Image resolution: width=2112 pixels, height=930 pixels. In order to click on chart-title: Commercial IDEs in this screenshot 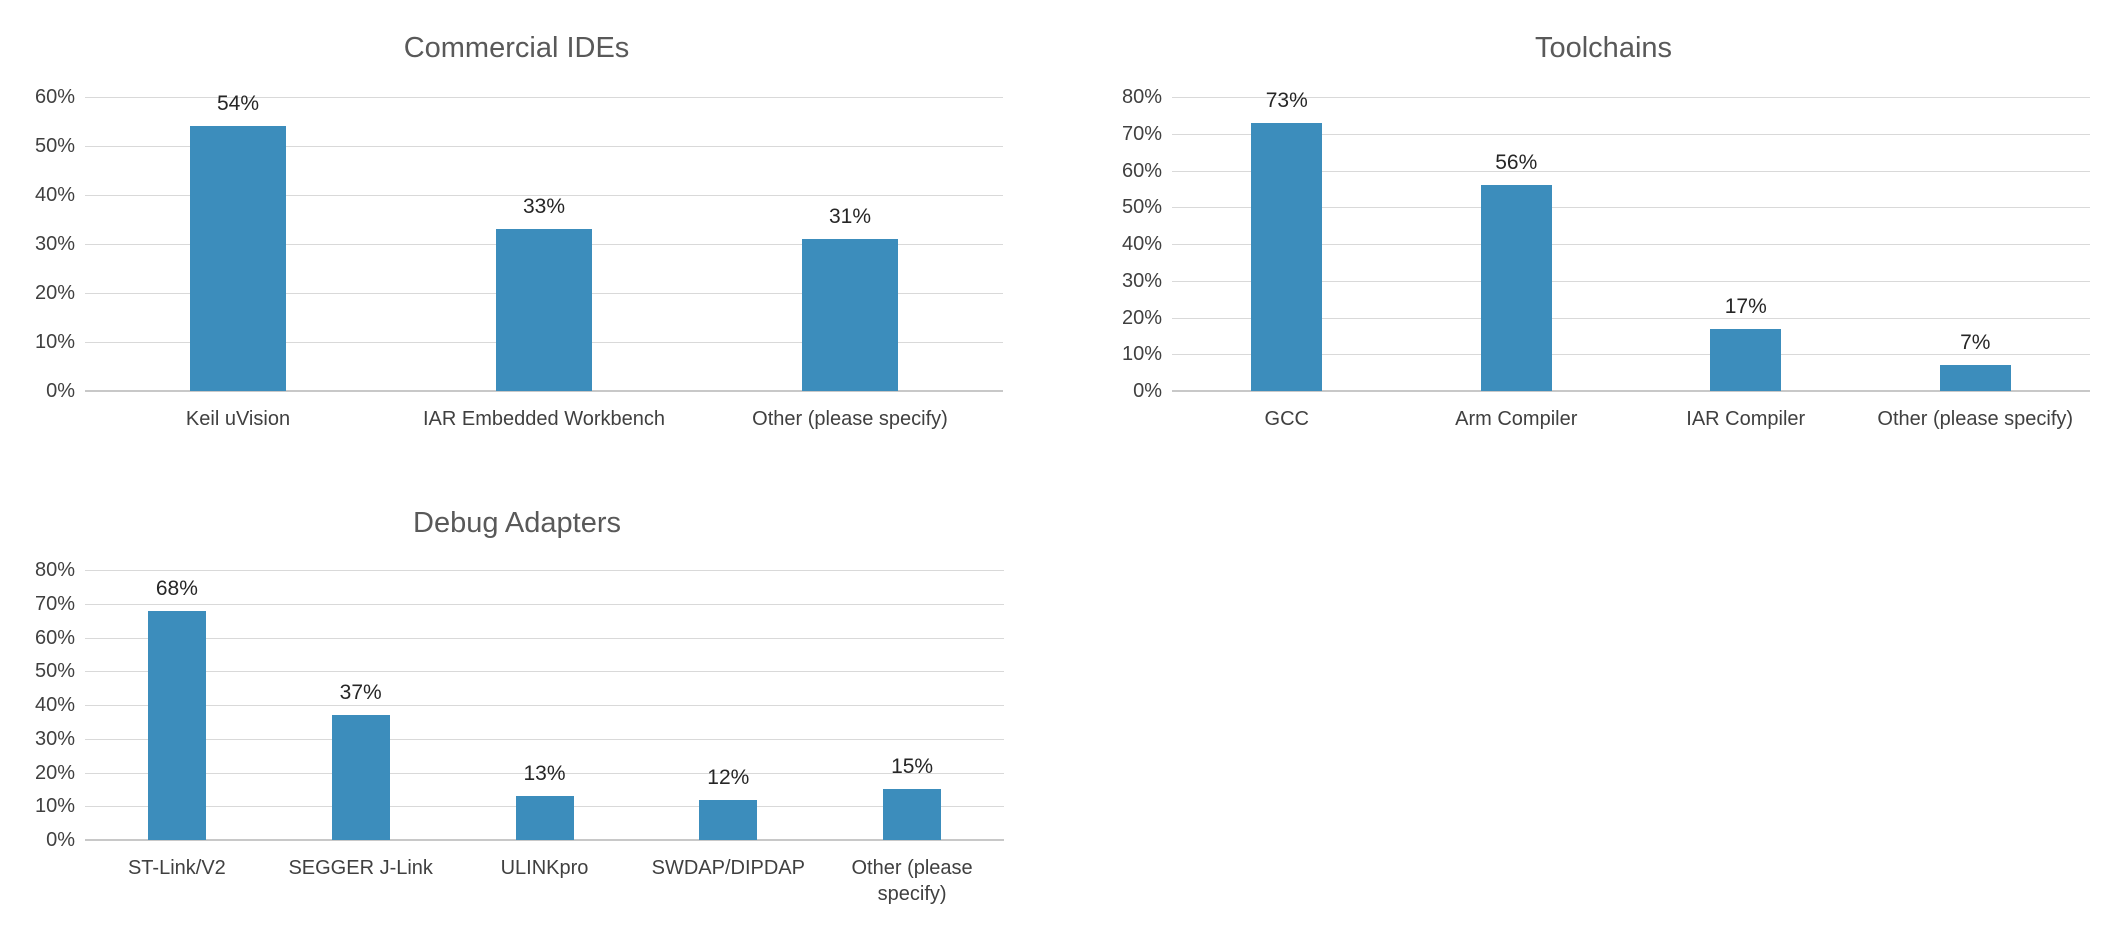, I will do `click(516, 48)`.